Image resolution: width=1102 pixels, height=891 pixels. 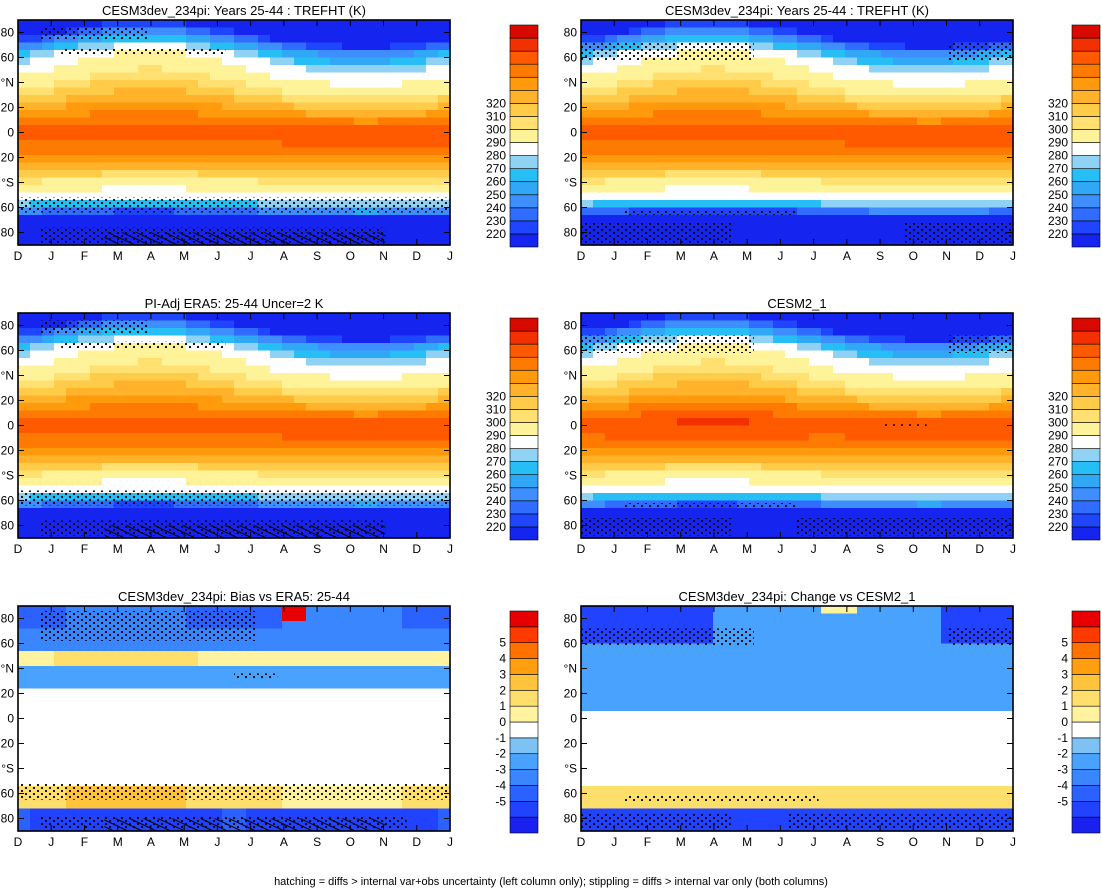 I want to click on colorbar-swatch, so click(x=1086, y=363).